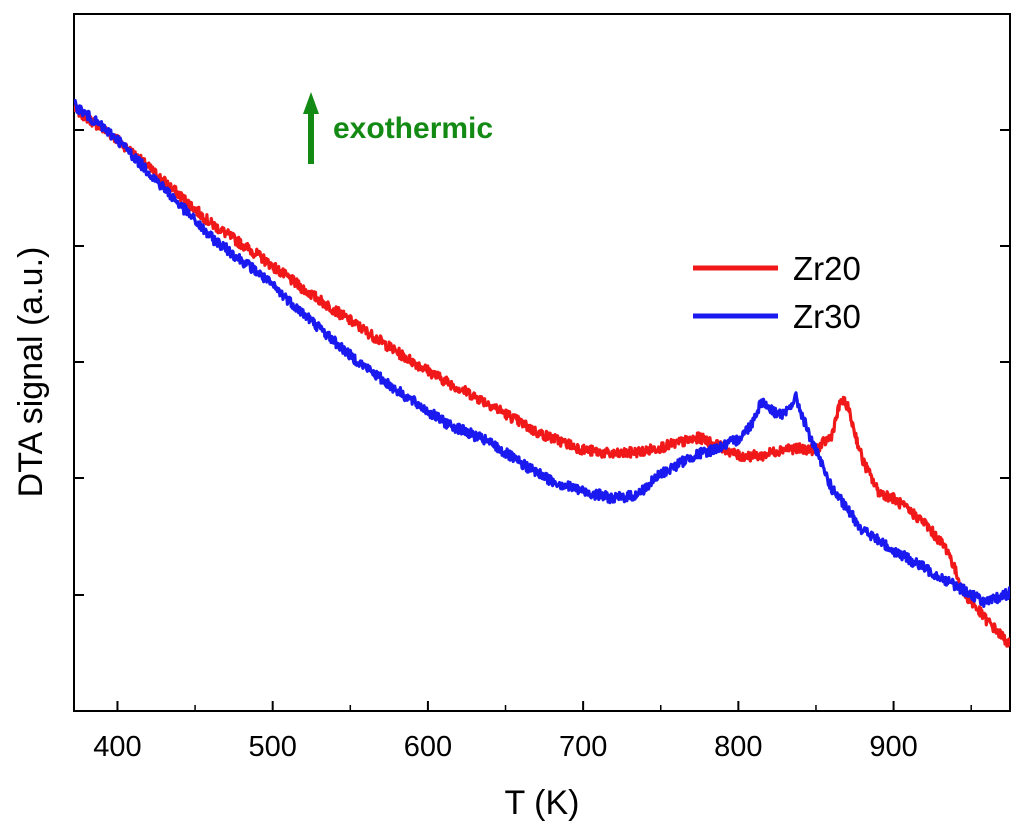 The height and width of the screenshot is (829, 1024). What do you see at coordinates (827, 268) in the screenshot?
I see `legend-label-zr20: Zr20` at bounding box center [827, 268].